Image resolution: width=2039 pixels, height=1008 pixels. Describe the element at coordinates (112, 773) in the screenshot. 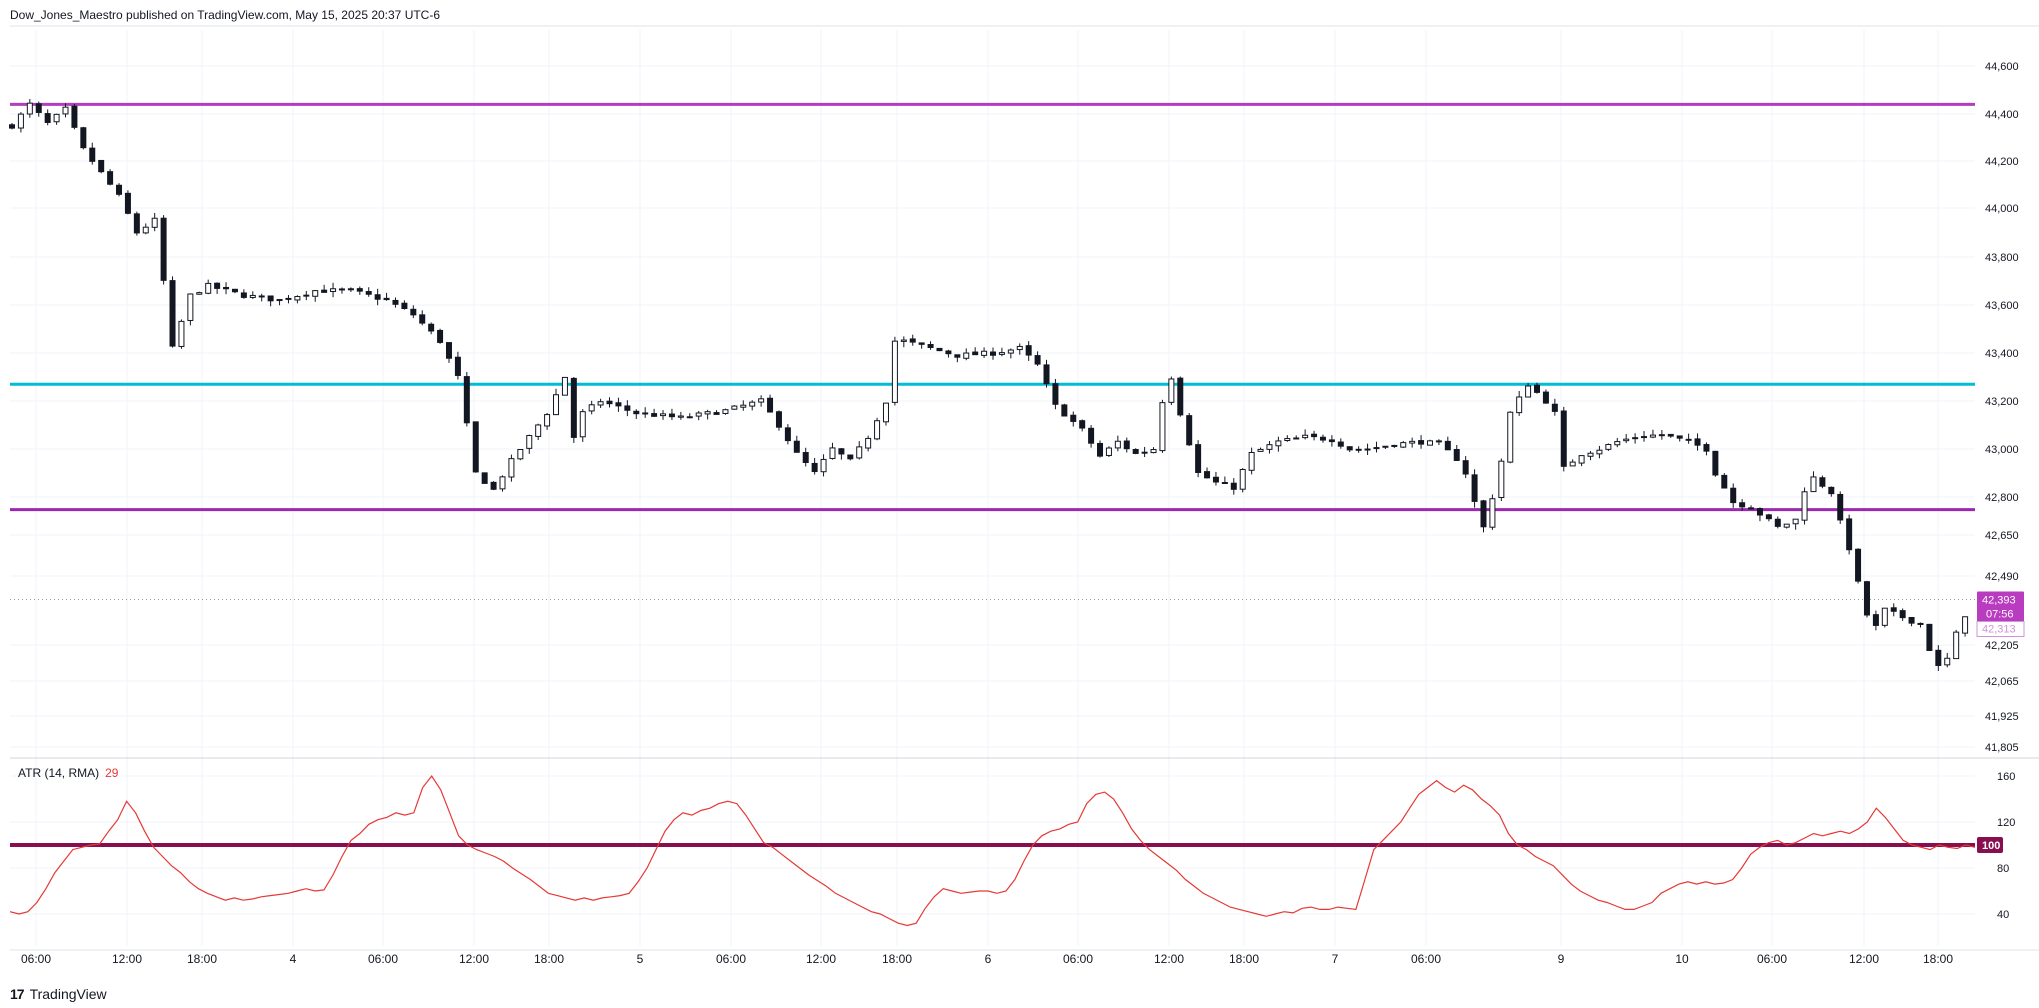

I see `indicator-value: 29` at that location.